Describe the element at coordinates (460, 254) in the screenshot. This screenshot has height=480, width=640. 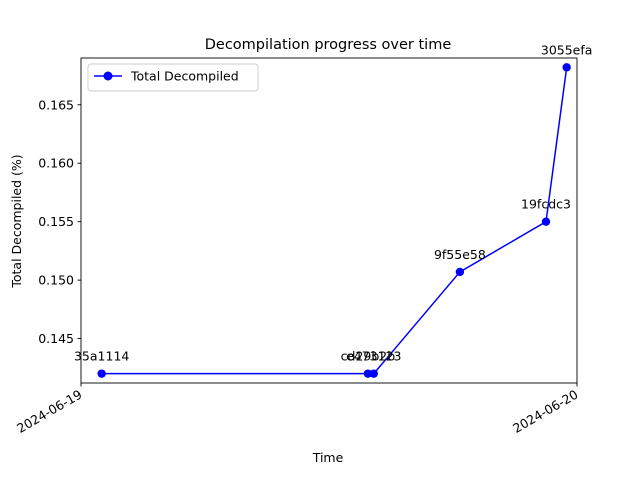
I see `point-label: 9f55e58` at that location.